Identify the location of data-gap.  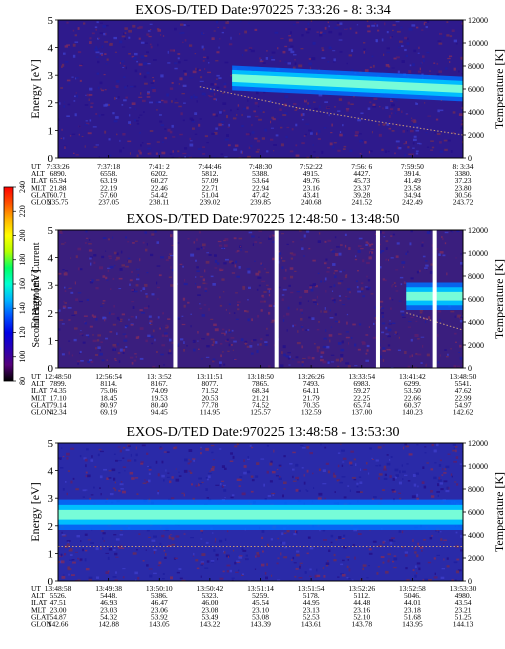
(175, 299).